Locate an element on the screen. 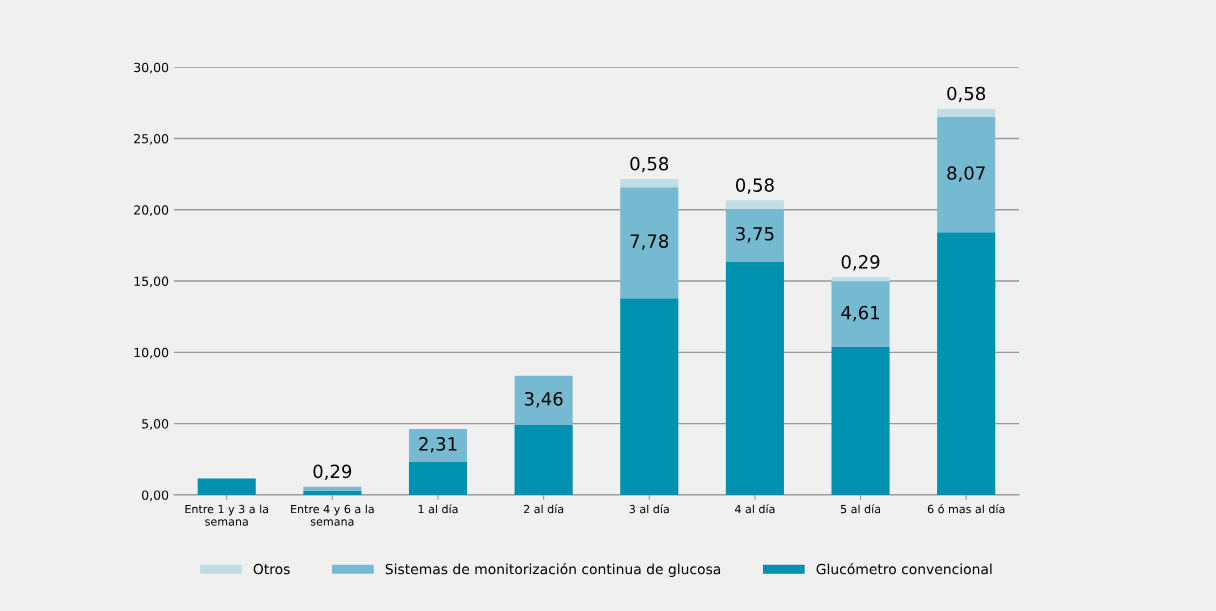 Image resolution: width=1216 pixels, height=611 pixels. data-label: 8,07 is located at coordinates (966, 174).